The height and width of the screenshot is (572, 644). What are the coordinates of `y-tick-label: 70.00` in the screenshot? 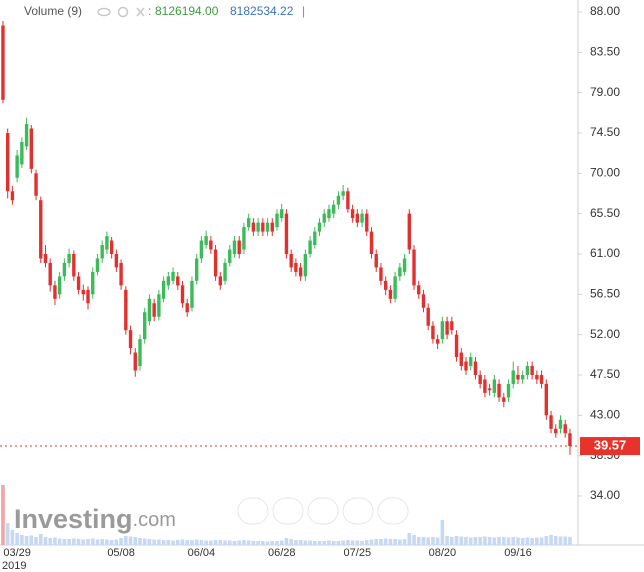 It's located at (605, 173).